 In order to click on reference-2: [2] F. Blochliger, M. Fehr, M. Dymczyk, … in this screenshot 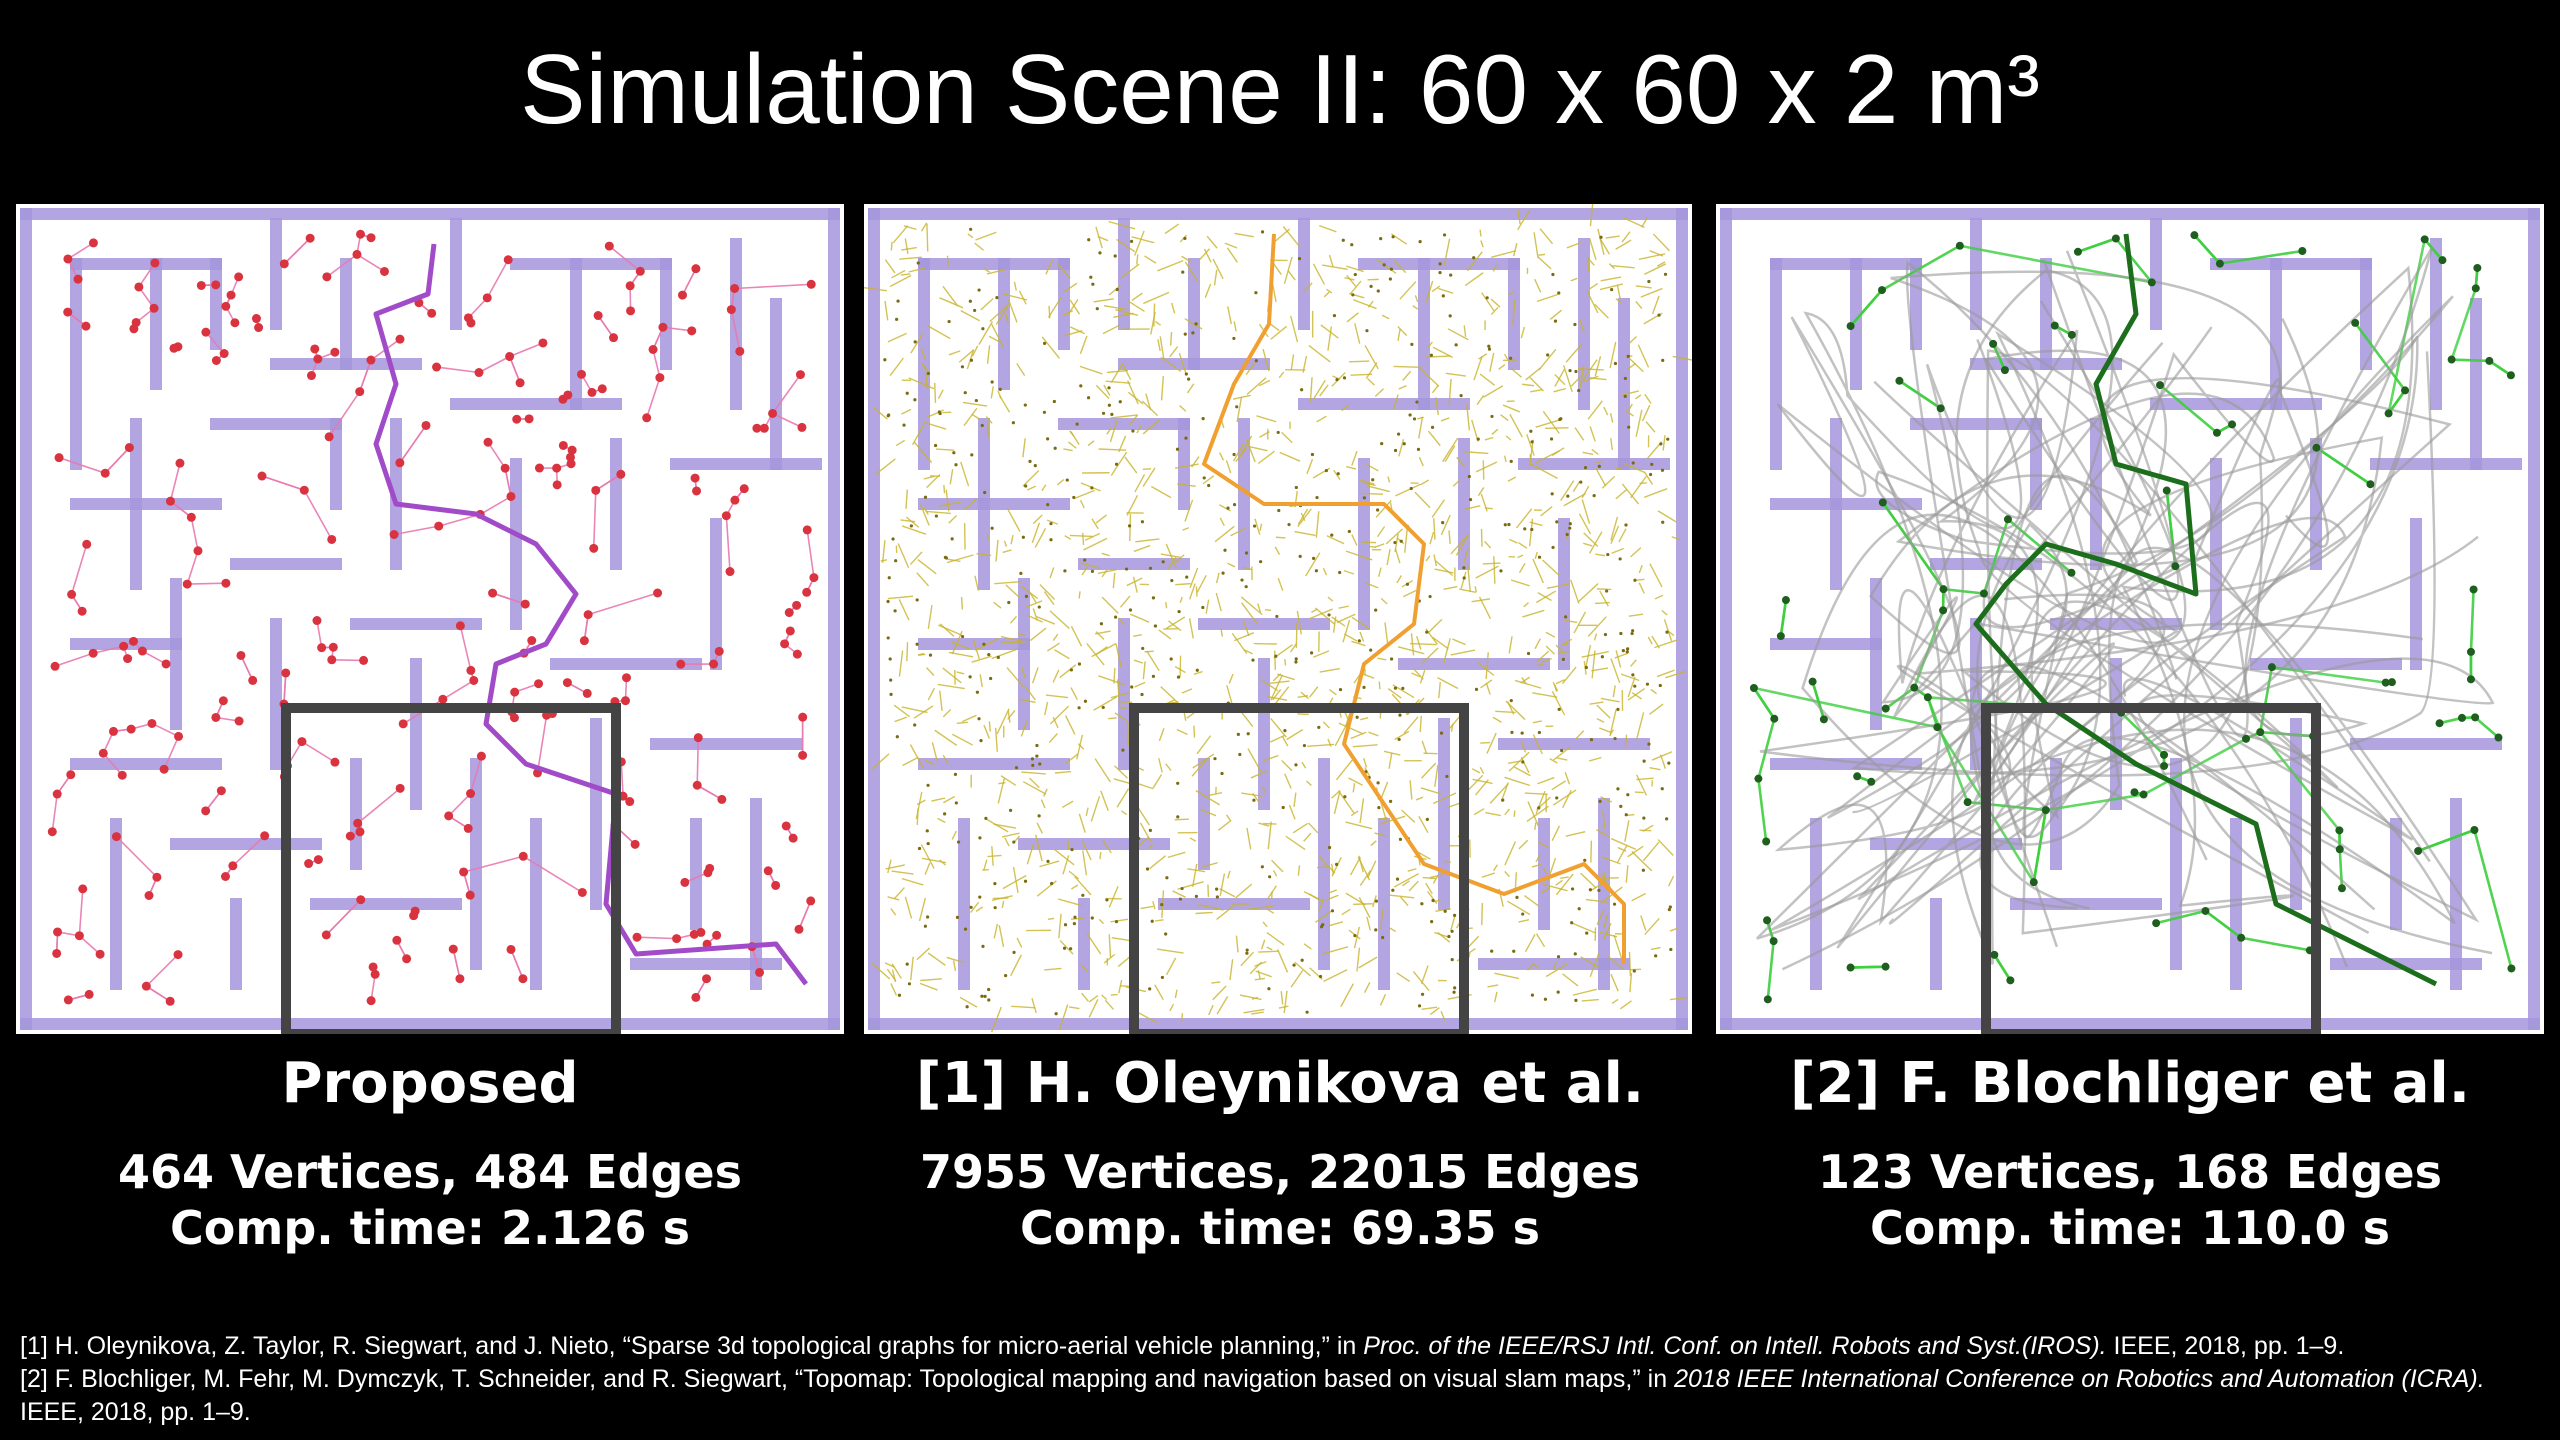, I will do `click(1280, 1396)`.